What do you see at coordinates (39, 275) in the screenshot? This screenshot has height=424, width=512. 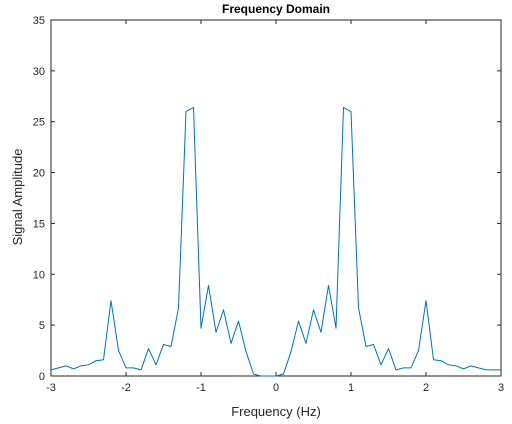 I see `y-tick-label: 10` at bounding box center [39, 275].